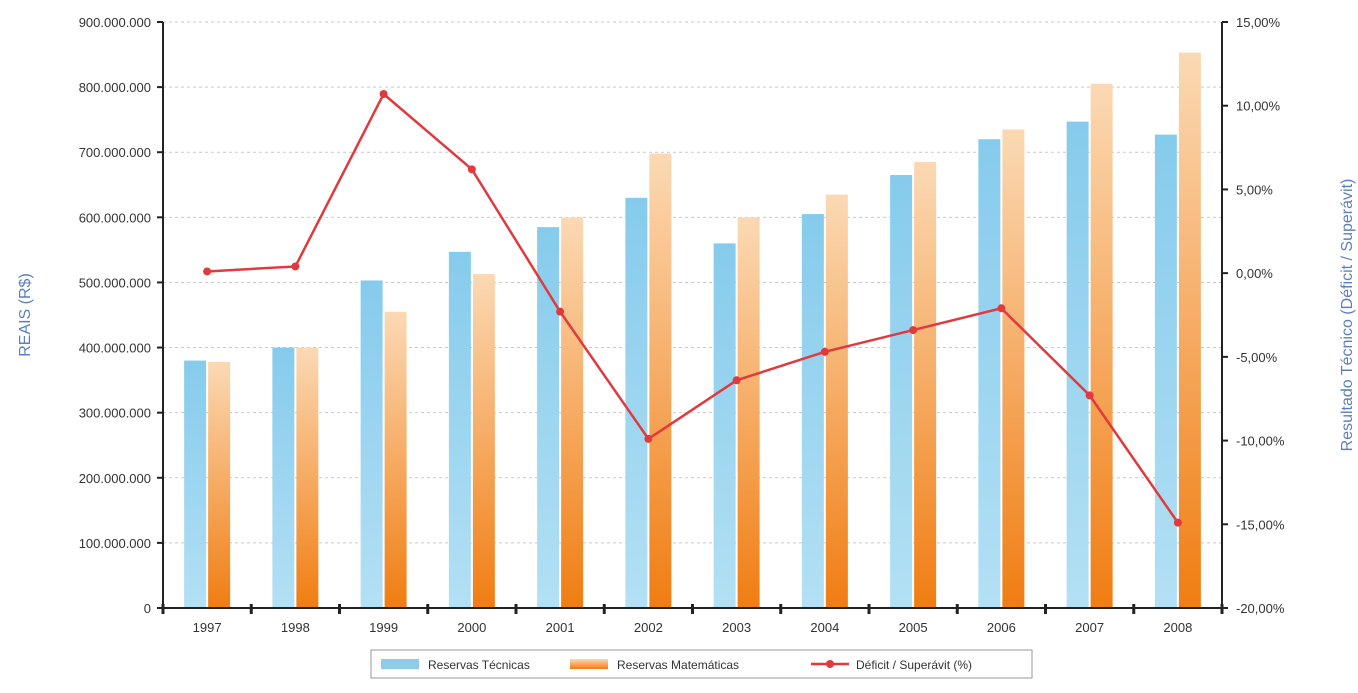  What do you see at coordinates (913, 627) in the screenshot?
I see `x-tick-label: 2005` at bounding box center [913, 627].